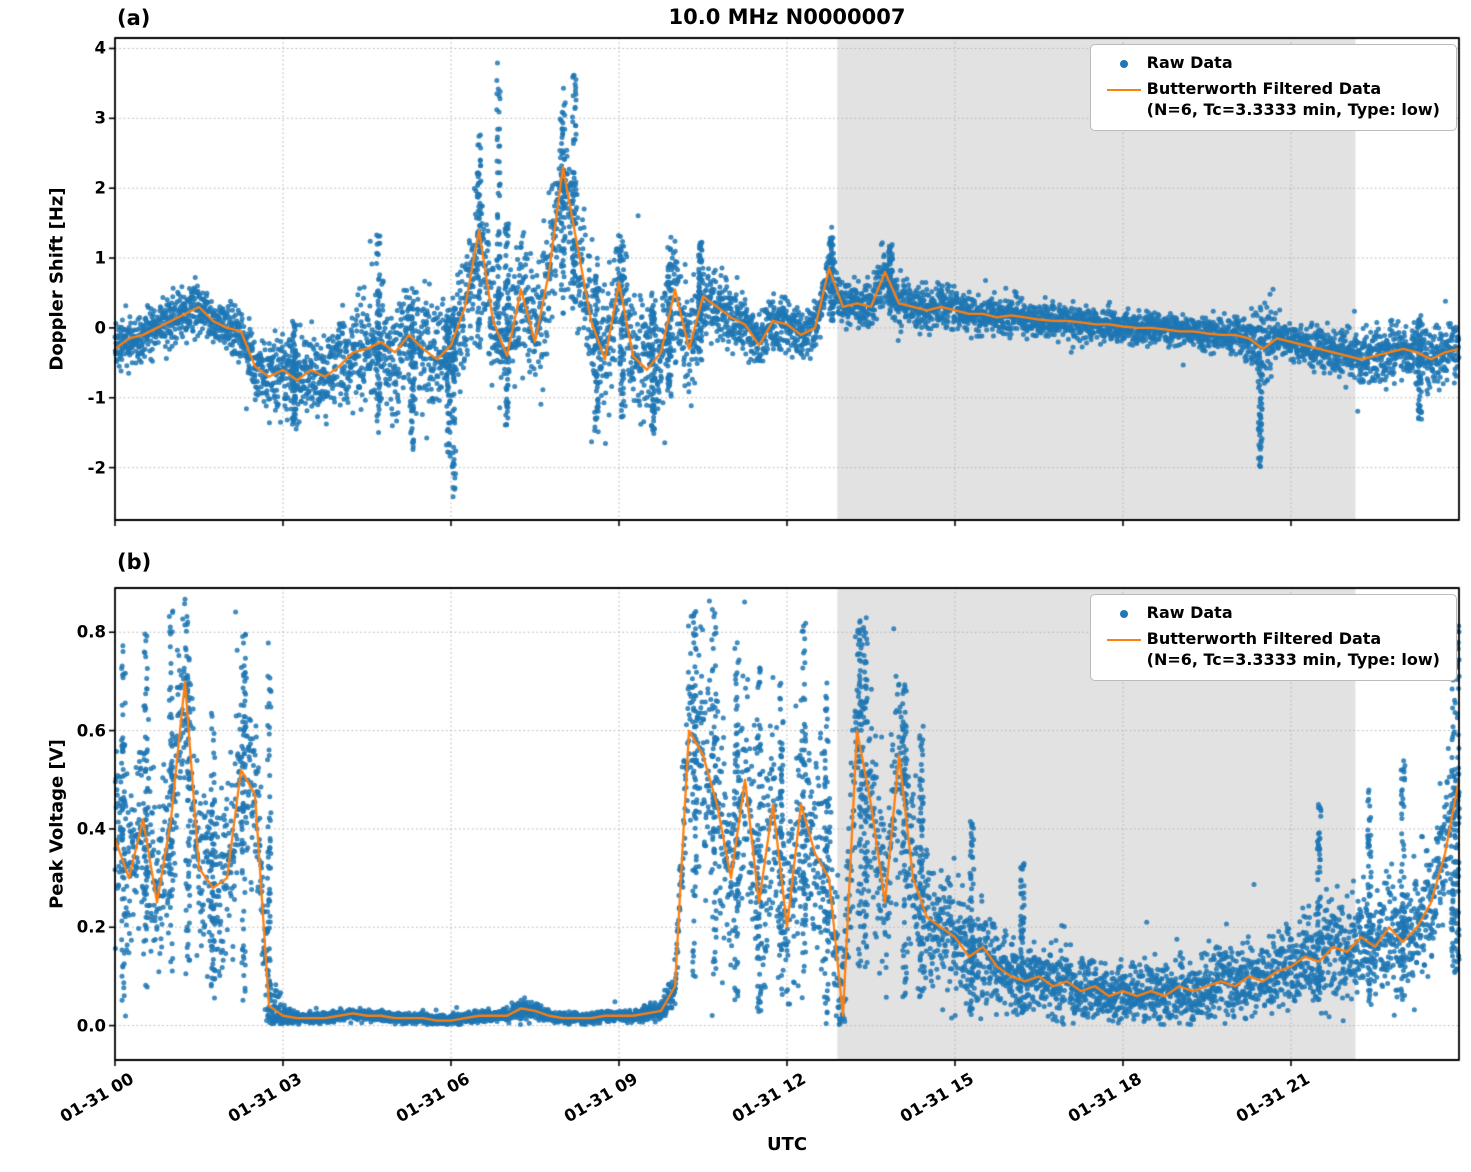 This screenshot has width=1471, height=1172. What do you see at coordinates (57, 824) in the screenshot?
I see `y-axis-label-peak-voltage: Peak Voltage [V]` at bounding box center [57, 824].